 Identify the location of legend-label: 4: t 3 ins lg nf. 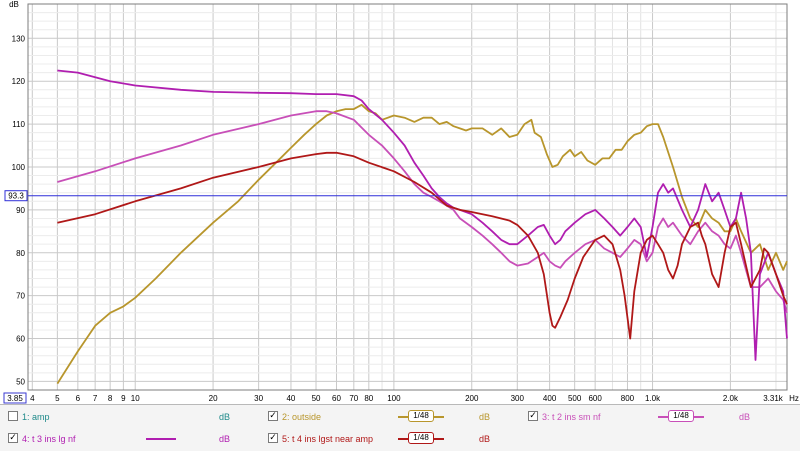
(49, 439).